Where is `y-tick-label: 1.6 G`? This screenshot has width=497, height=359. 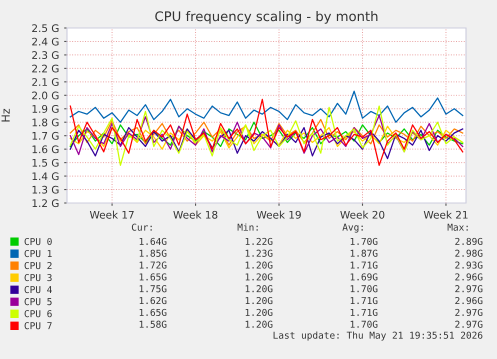
y-tick-label: 1.6 G is located at coordinates (45, 149).